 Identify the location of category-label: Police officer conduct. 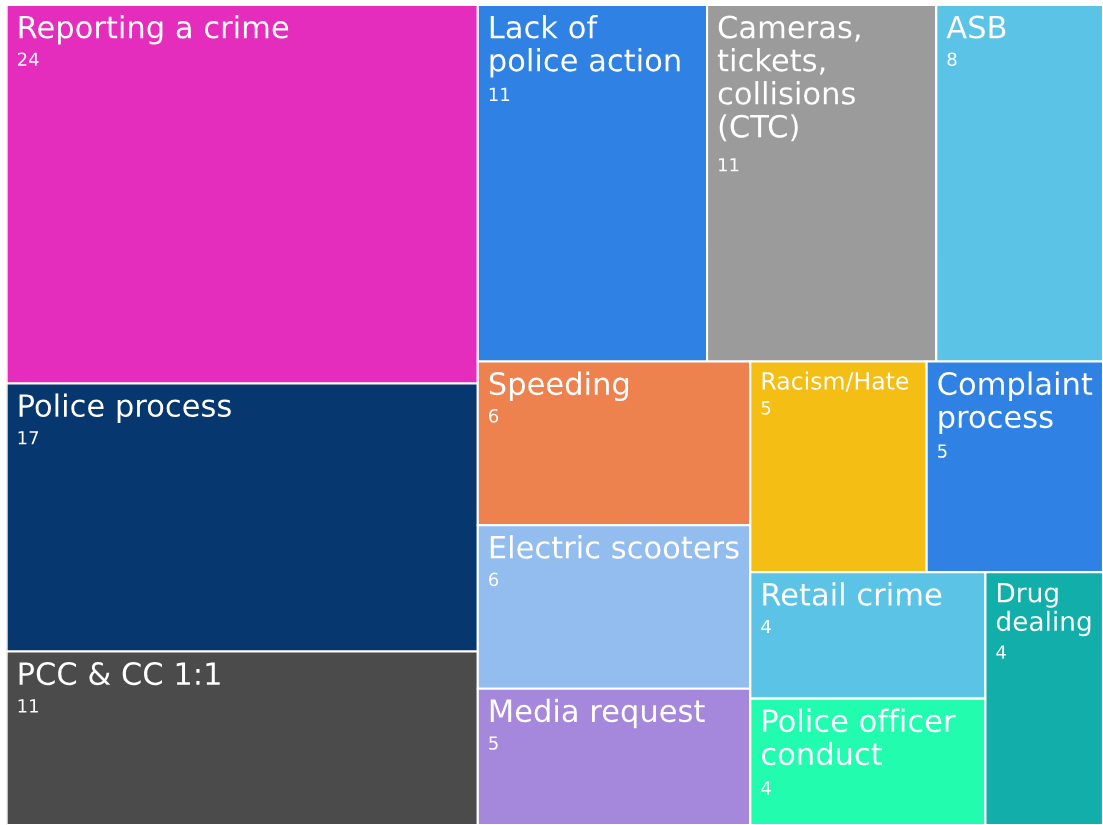
(859, 737).